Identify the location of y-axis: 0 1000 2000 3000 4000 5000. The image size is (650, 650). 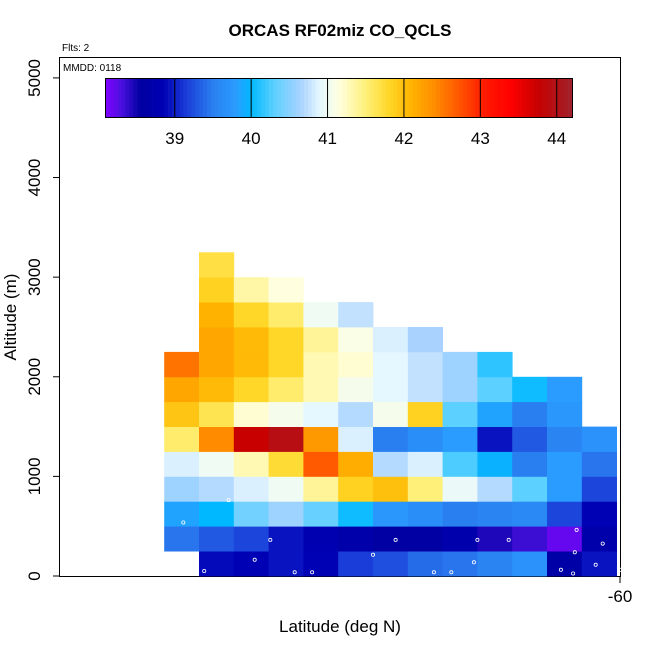
(42, 320).